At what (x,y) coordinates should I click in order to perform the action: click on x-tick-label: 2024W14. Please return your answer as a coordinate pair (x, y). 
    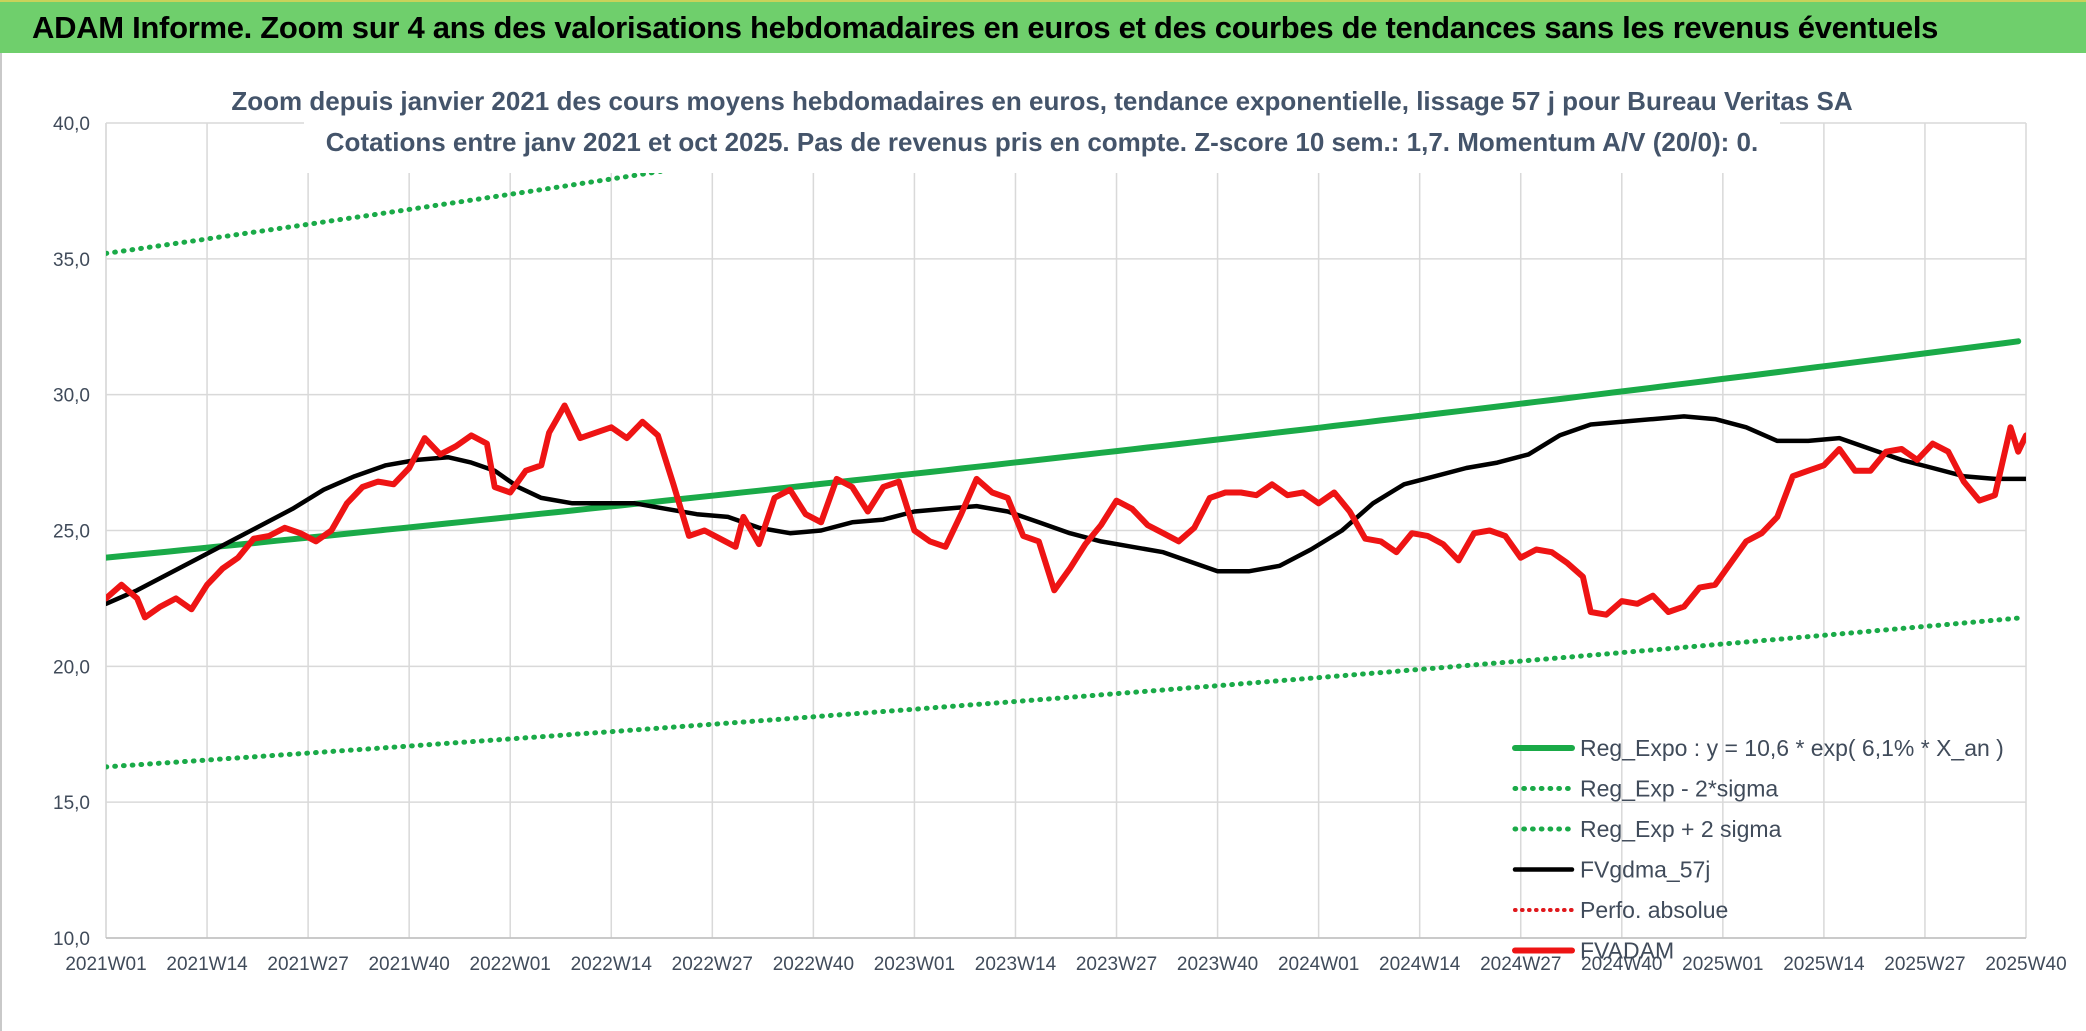
    Looking at the image, I should click on (1420, 964).